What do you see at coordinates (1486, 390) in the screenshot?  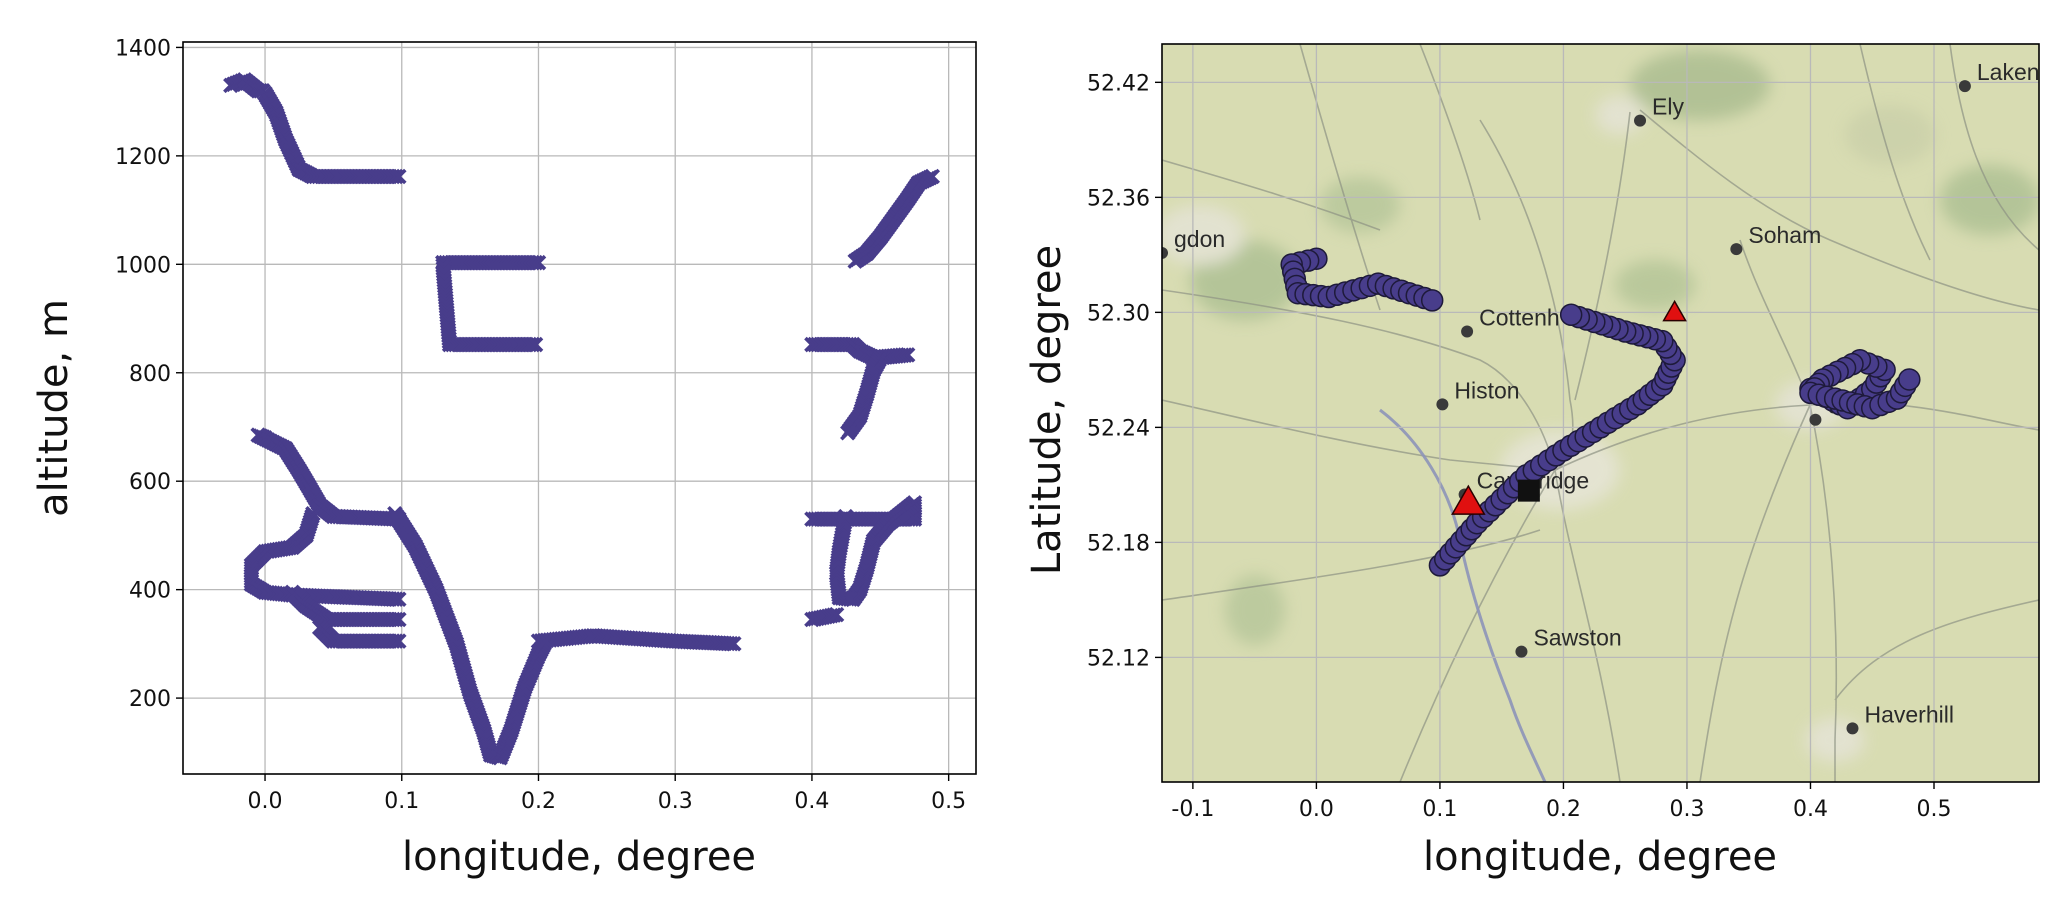 I see `place-label: Histon` at bounding box center [1486, 390].